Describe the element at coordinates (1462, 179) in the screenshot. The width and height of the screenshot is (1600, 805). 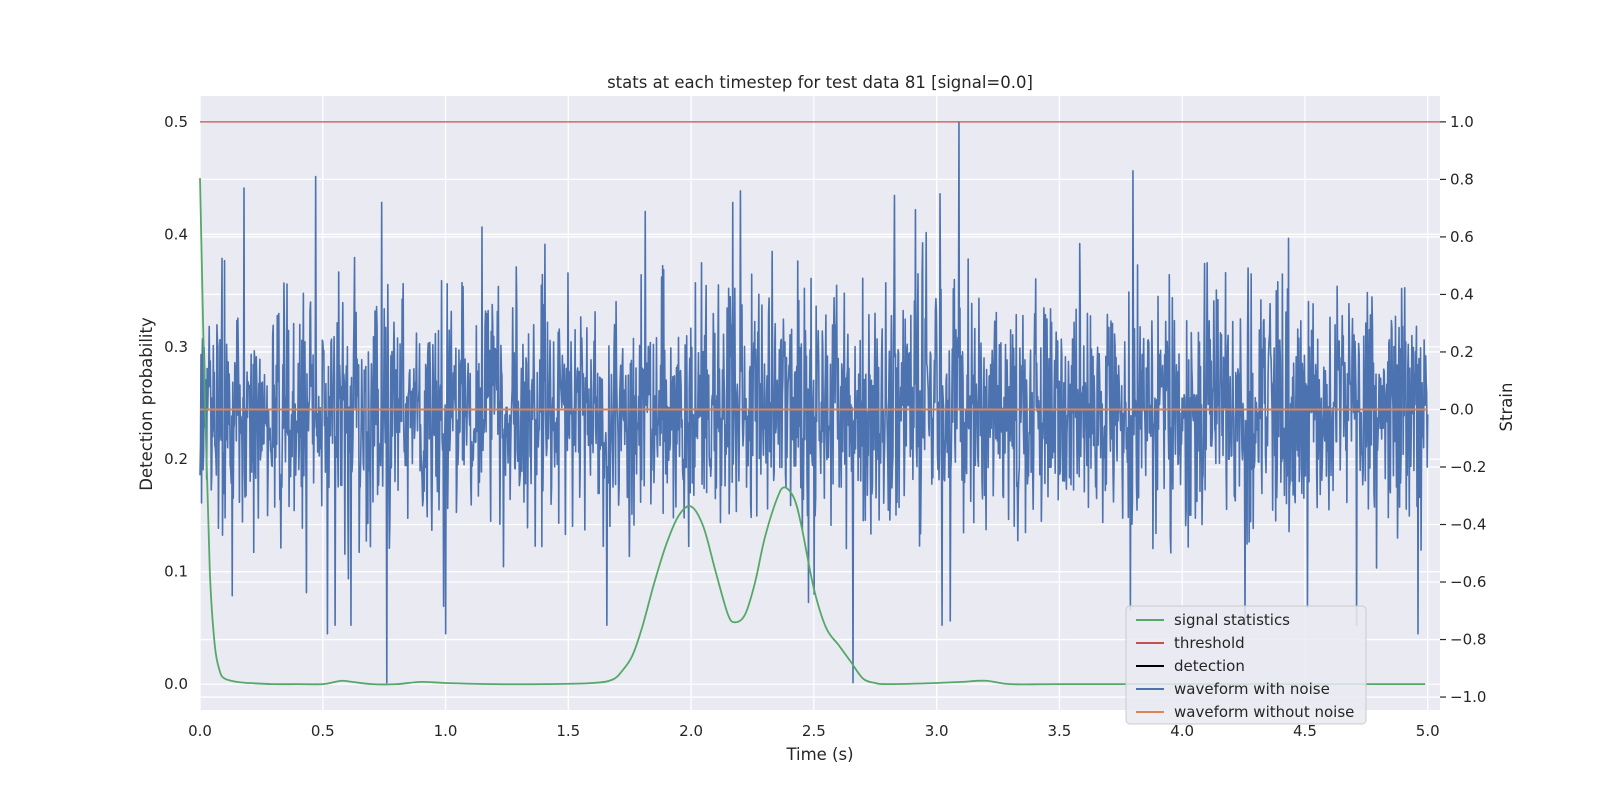
I see `y-right-tick-label: 0.8` at that location.